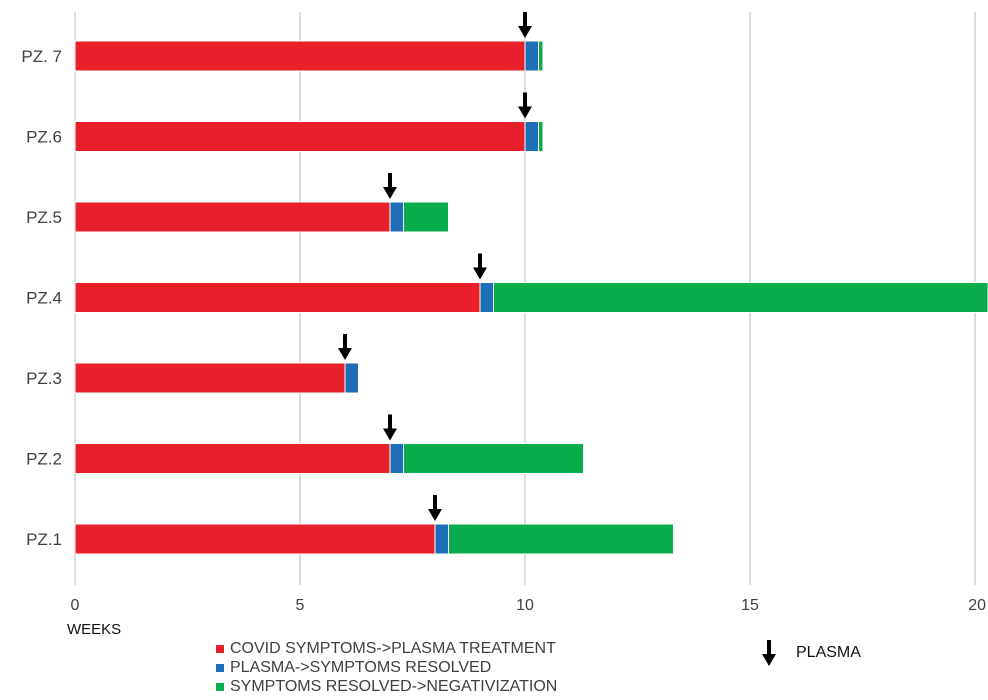  Describe the element at coordinates (75, 605) in the screenshot. I see `x-tick-label: 0` at that location.